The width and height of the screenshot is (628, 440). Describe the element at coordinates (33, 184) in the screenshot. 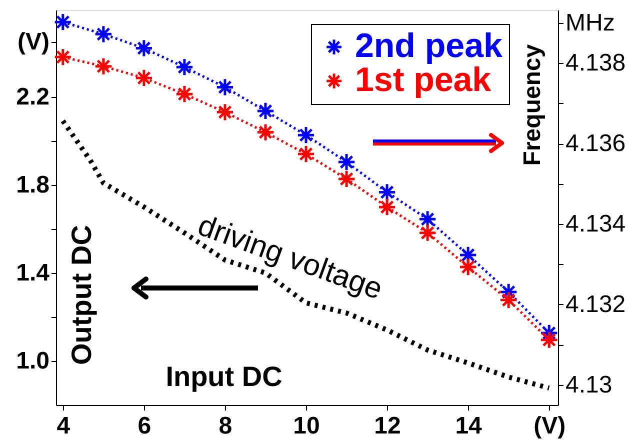

I see `y-tick-label: 1.8` at that location.